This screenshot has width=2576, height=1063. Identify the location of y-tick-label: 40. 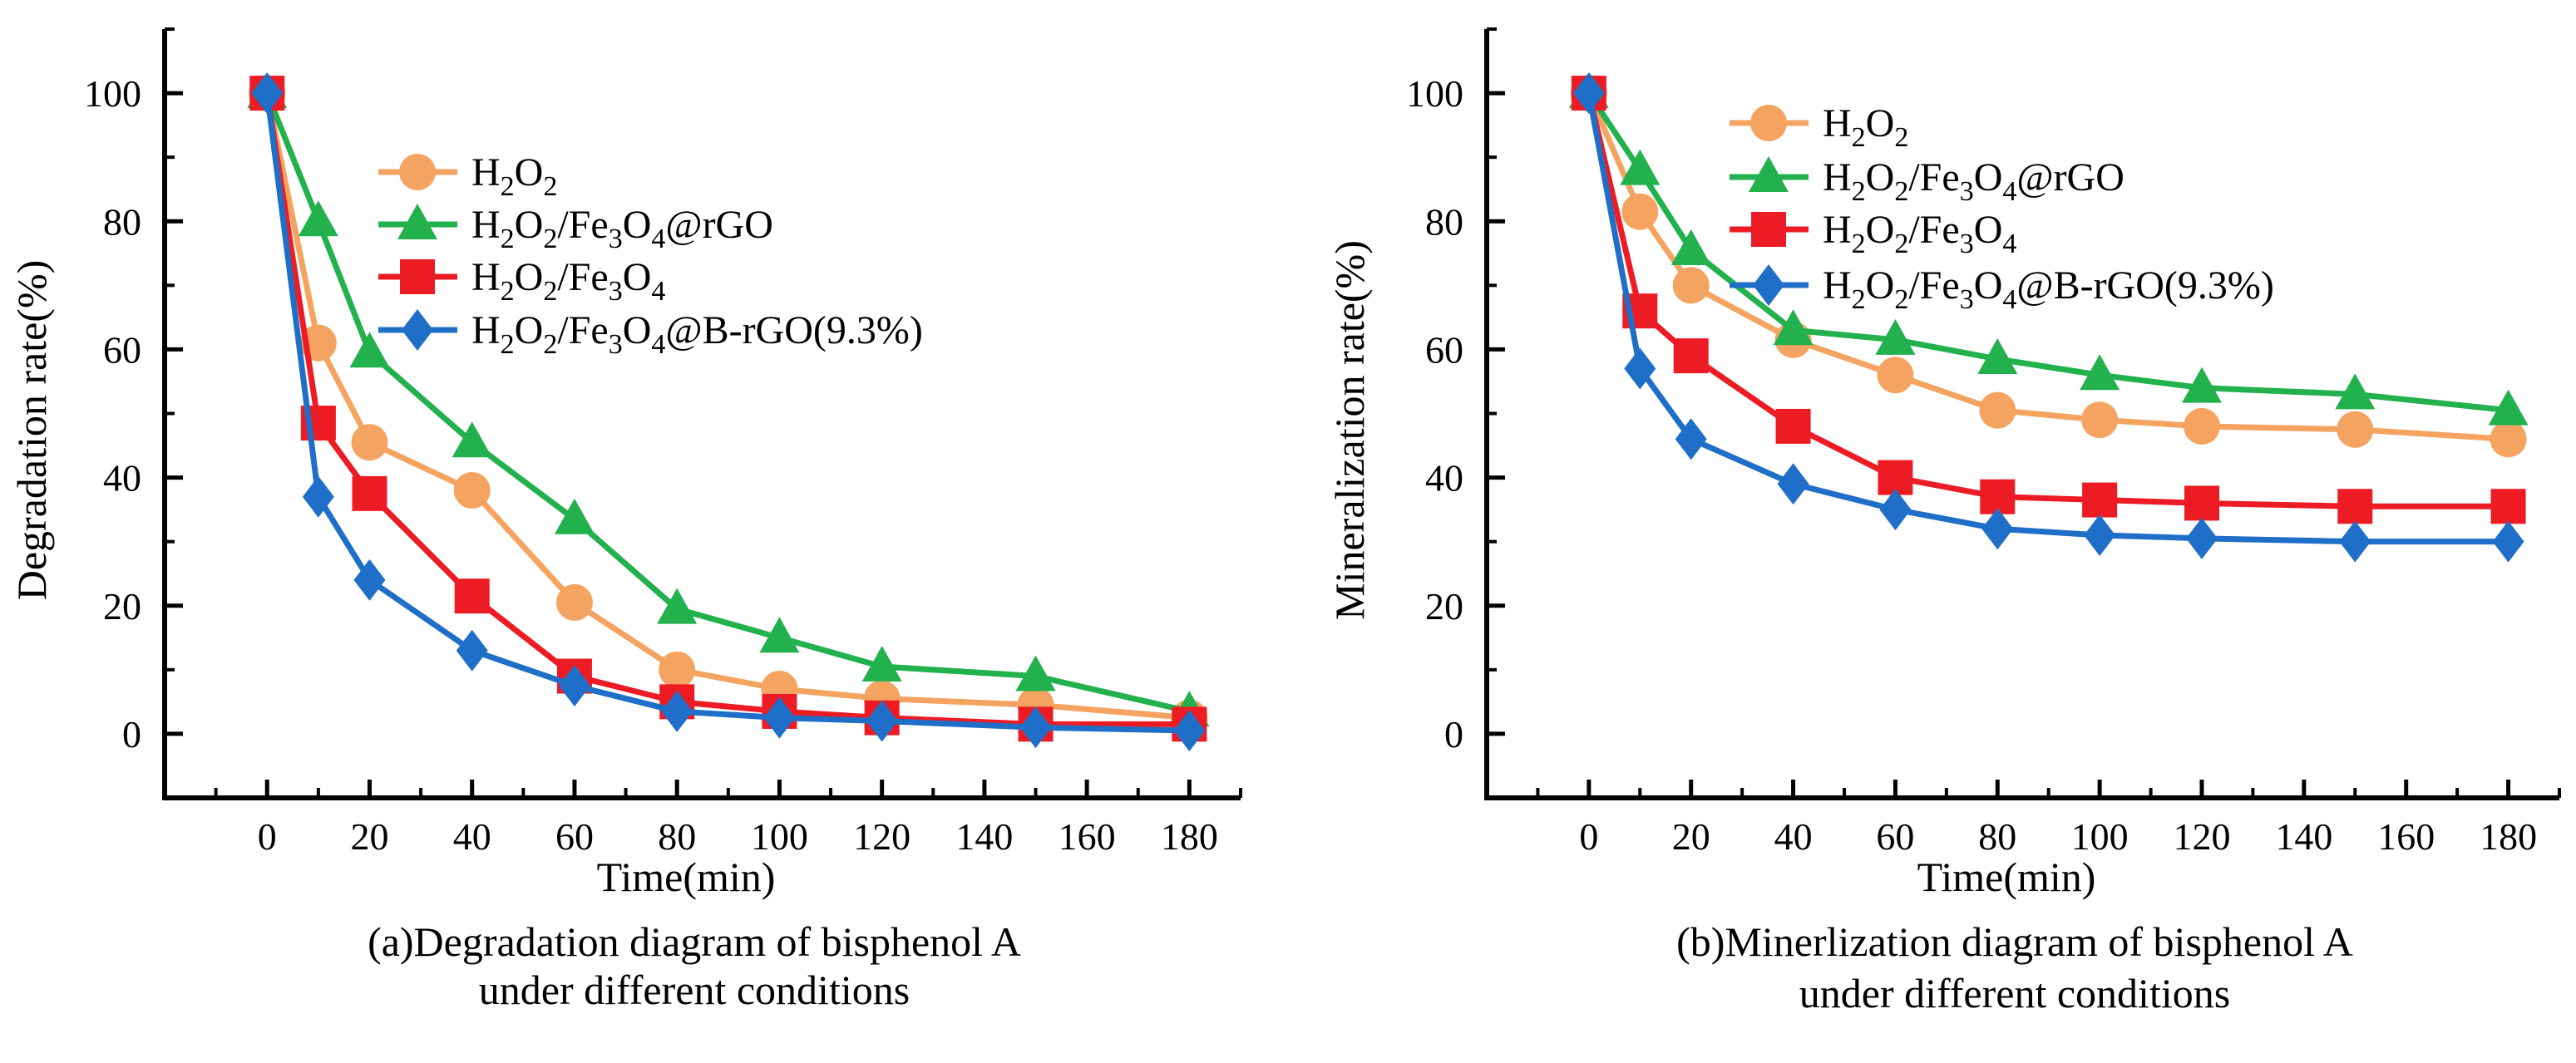
(122, 478).